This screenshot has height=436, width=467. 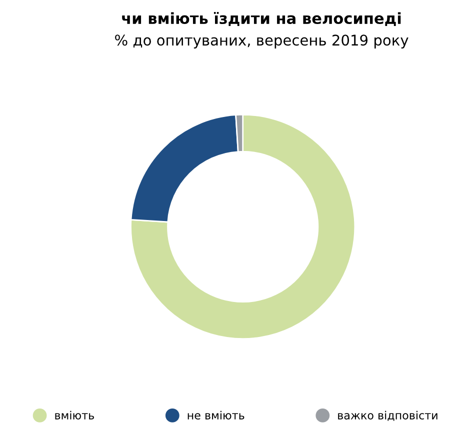 What do you see at coordinates (261, 19) in the screenshot?
I see `chart-title: чи вміють їздити на велосипеді` at bounding box center [261, 19].